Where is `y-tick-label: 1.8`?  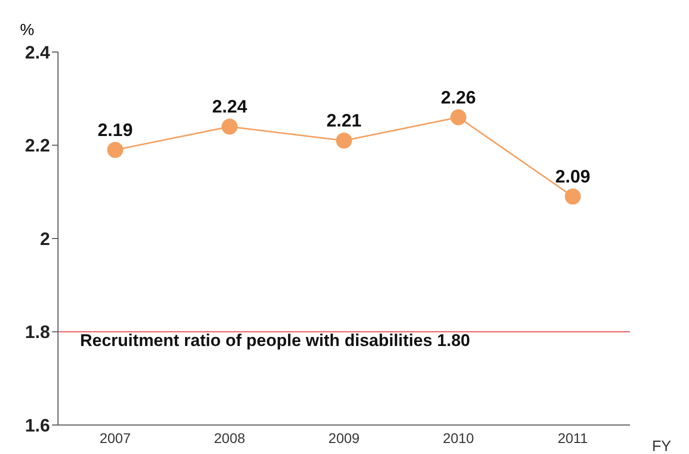 y-tick-label: 1.8 is located at coordinates (37, 332).